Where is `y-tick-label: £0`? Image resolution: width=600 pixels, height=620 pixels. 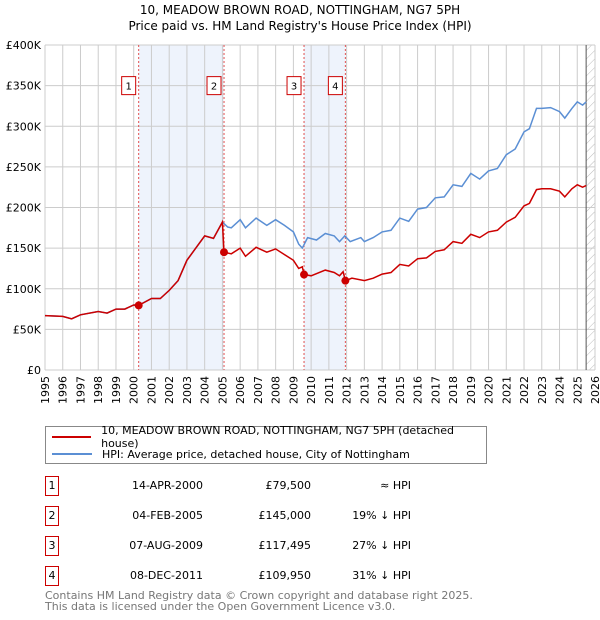
y-tick-label: £0 is located at coordinates (34, 370).